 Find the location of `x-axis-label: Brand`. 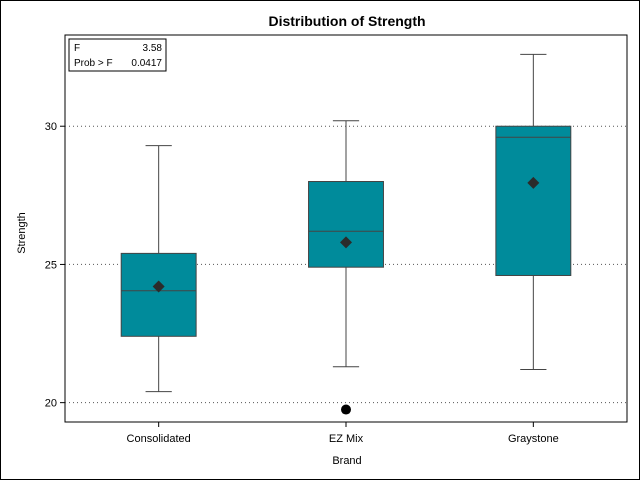

x-axis-label: Brand is located at coordinates (346, 461).